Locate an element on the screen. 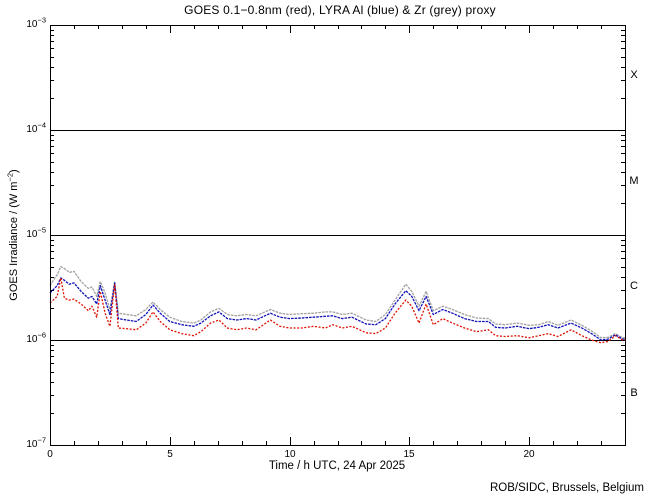 The image size is (650, 500). flare-class-label-x: X is located at coordinates (634, 75).